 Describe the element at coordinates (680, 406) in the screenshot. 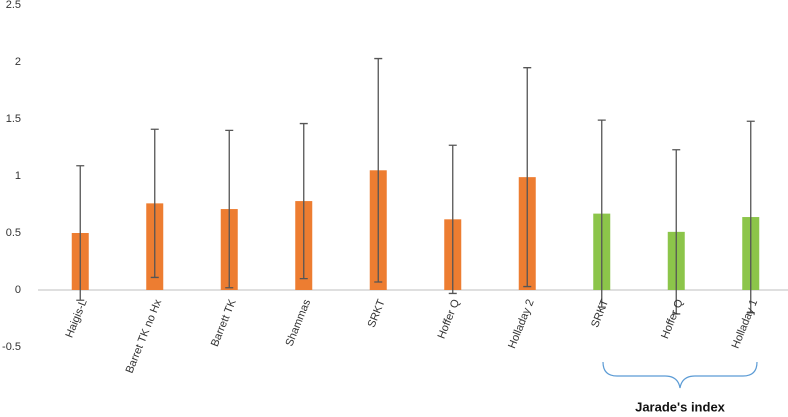

I see `annotation: Jarade's index` at that location.